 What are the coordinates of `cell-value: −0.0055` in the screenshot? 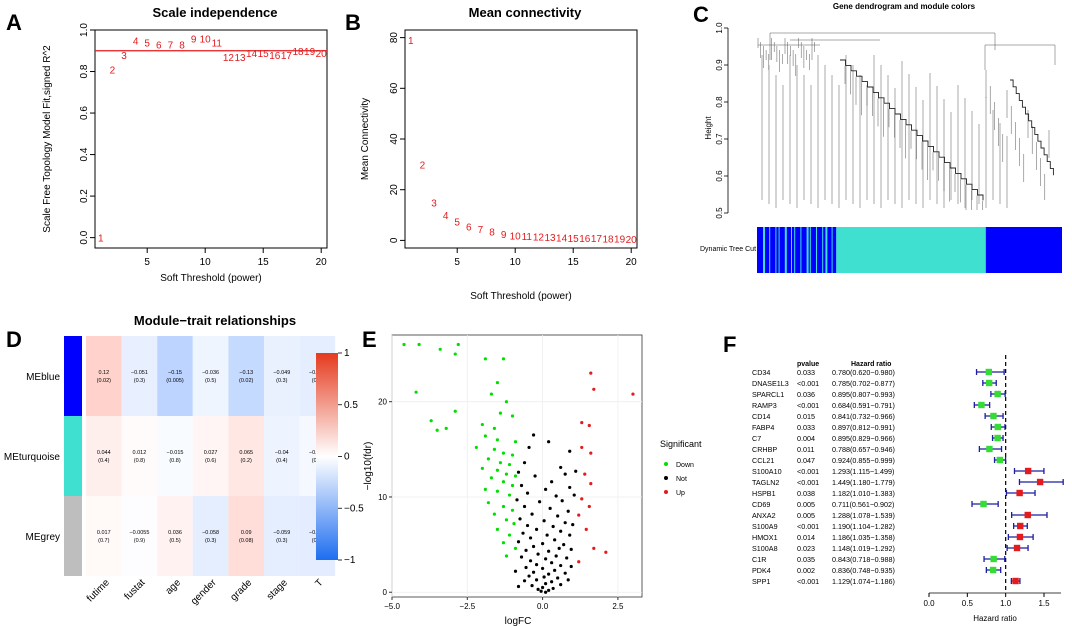 It's located at (139, 533).